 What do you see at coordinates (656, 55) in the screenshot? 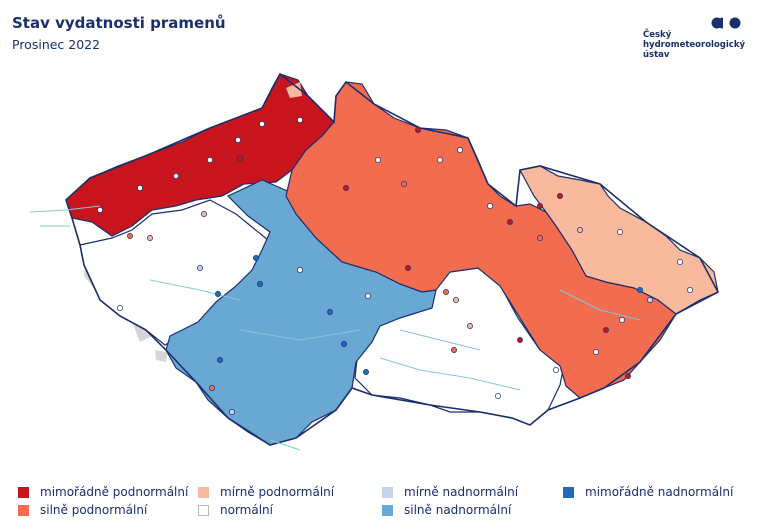
I see `logo-line-3: ústav` at bounding box center [656, 55].